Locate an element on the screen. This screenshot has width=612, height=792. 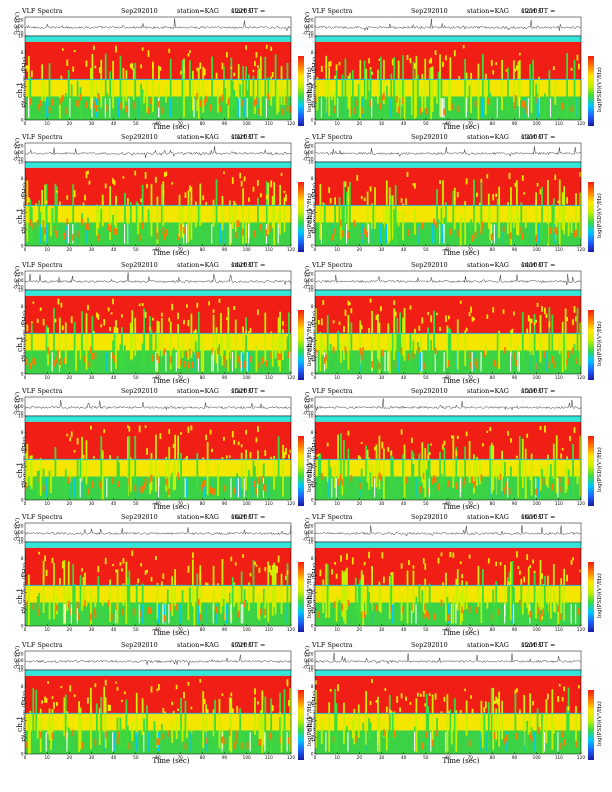
x-tick-label: 40 is located at coordinates (114, 757).